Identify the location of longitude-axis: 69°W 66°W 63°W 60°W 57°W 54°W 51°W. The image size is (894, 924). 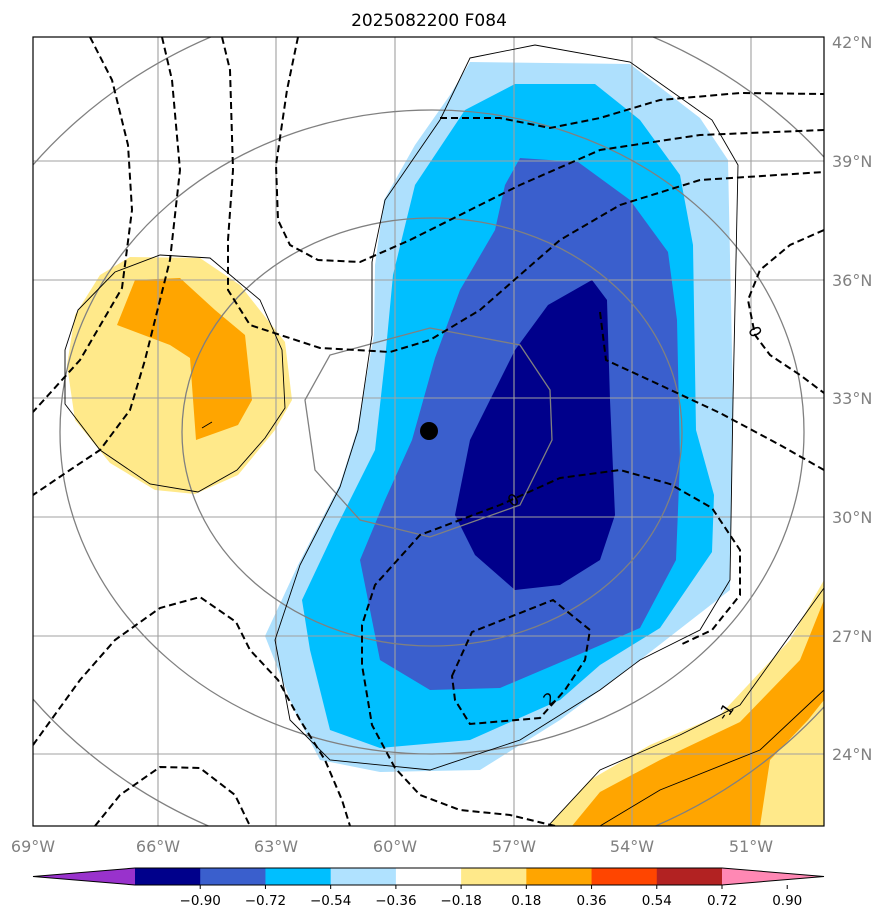
(392, 846).